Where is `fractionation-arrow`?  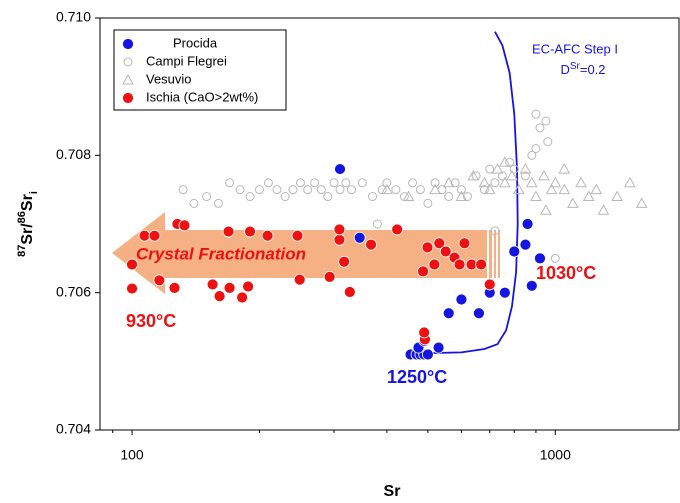 fractionation-arrow is located at coordinates (306, 253).